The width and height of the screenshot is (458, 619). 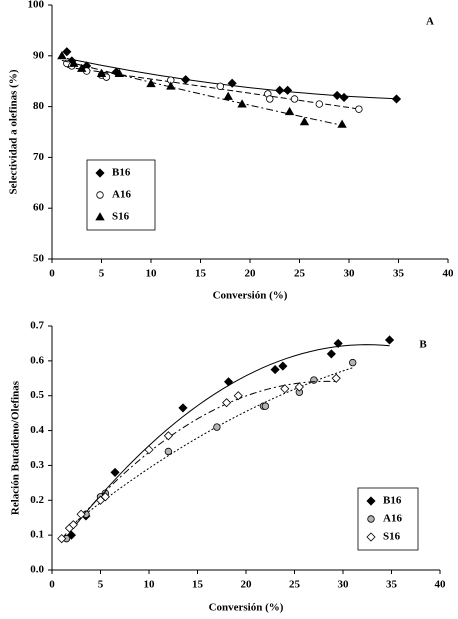 I want to click on panel-label: A, so click(x=430, y=22).